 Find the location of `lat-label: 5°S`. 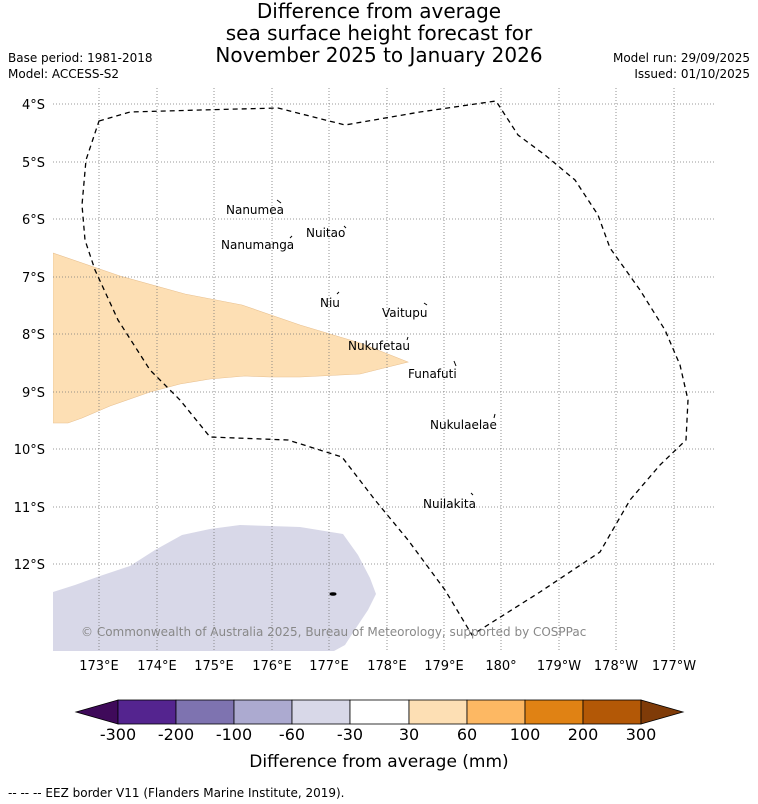

lat-label: 5°S is located at coordinates (33, 163).